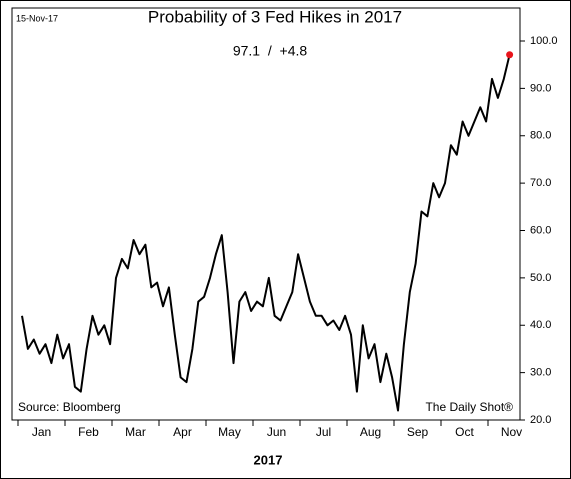  Describe the element at coordinates (540, 183) in the screenshot. I see `y-tick-label: 70.0` at that location.